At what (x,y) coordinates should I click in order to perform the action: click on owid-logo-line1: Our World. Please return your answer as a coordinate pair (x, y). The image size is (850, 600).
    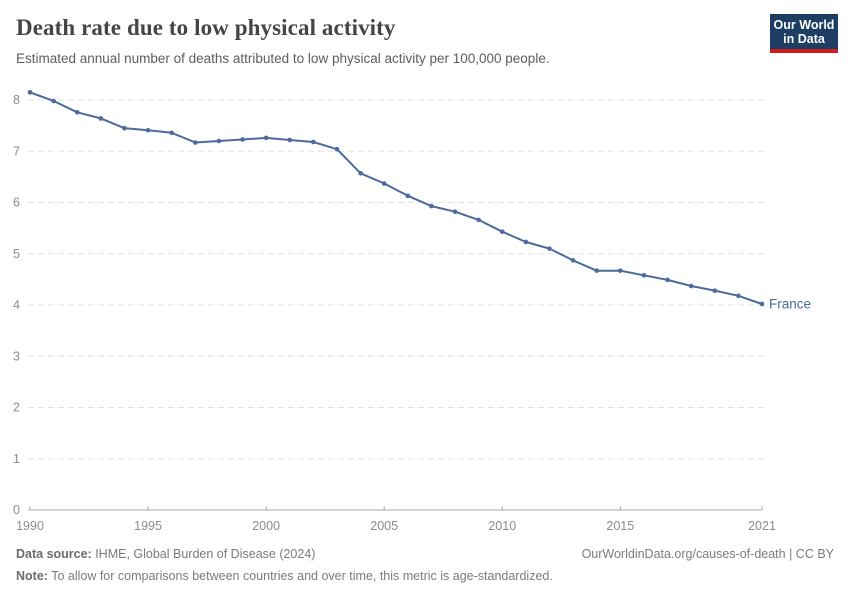
    Looking at the image, I should click on (804, 24).